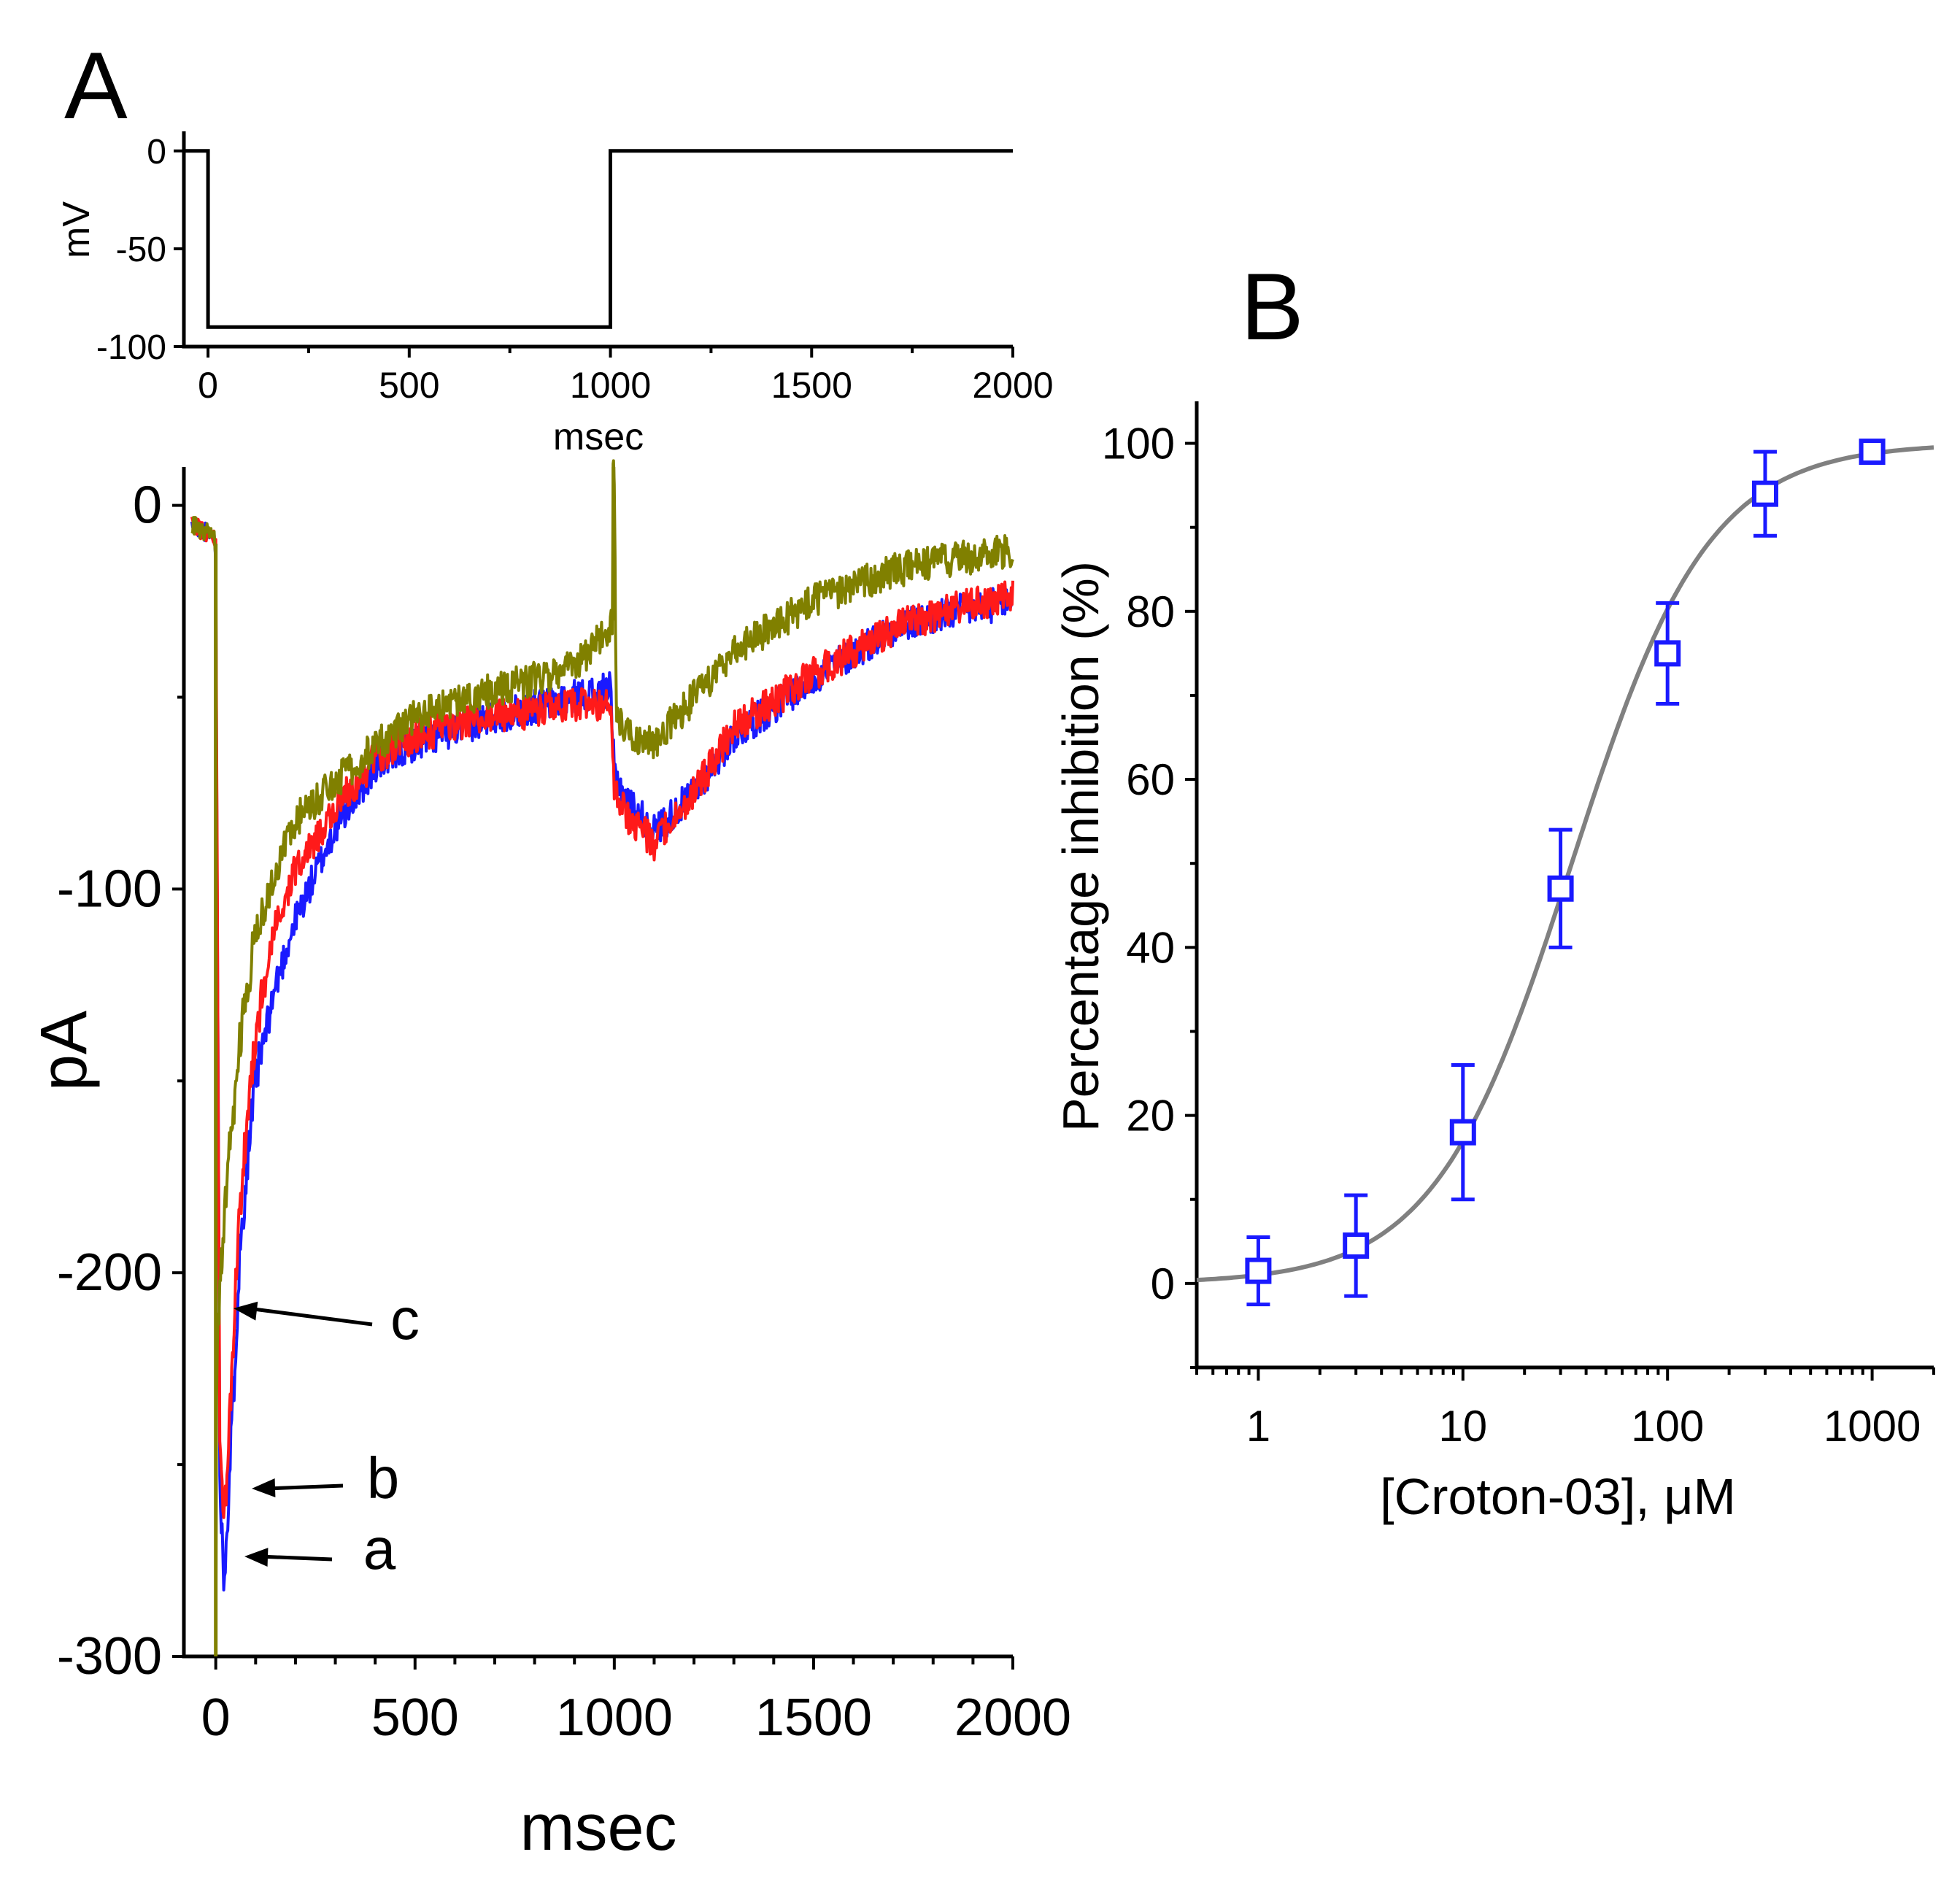 Image resolution: width=1960 pixels, height=1887 pixels. Describe the element at coordinates (610, 385) in the screenshot. I see `voltage-xtick-label: 1000` at that location.